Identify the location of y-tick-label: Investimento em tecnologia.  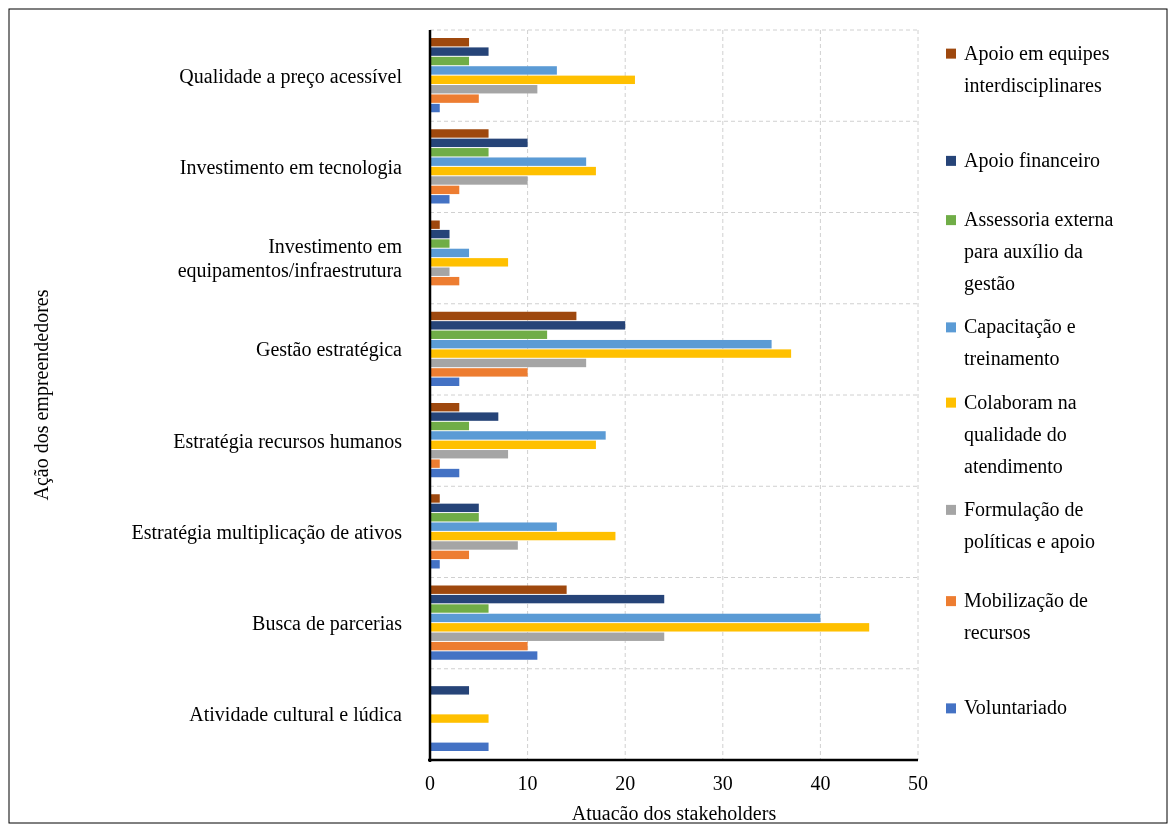
(291, 167).